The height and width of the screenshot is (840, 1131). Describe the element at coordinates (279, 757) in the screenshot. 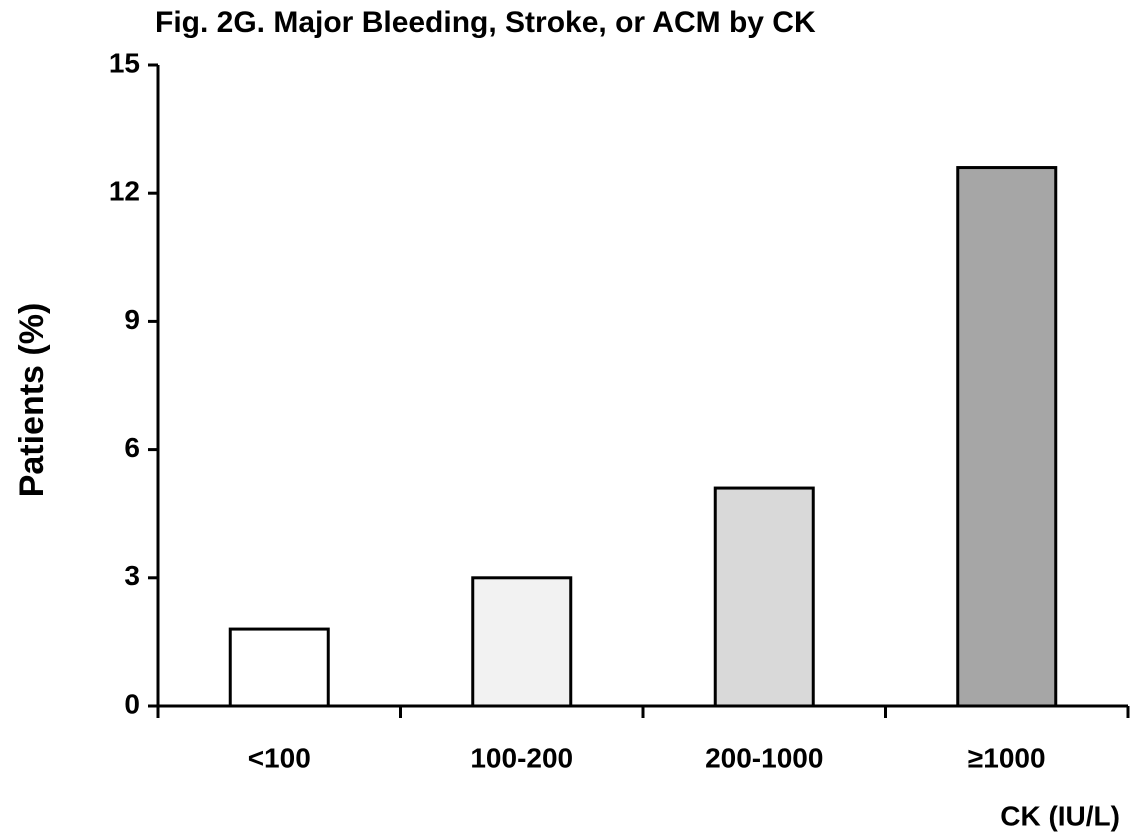

I see `x-tick-label: <100` at that location.